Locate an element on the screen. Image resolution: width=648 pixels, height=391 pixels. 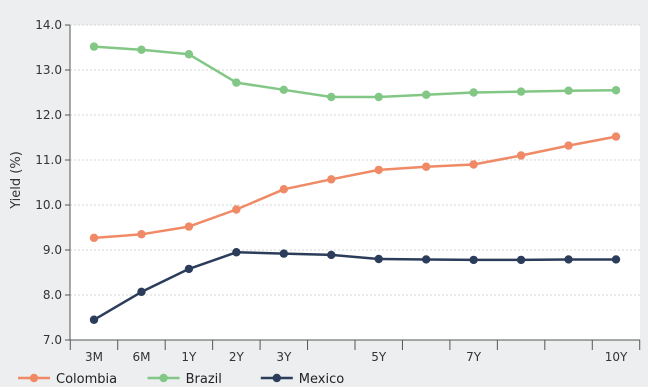
series-line-brazil is located at coordinates (355, 72).